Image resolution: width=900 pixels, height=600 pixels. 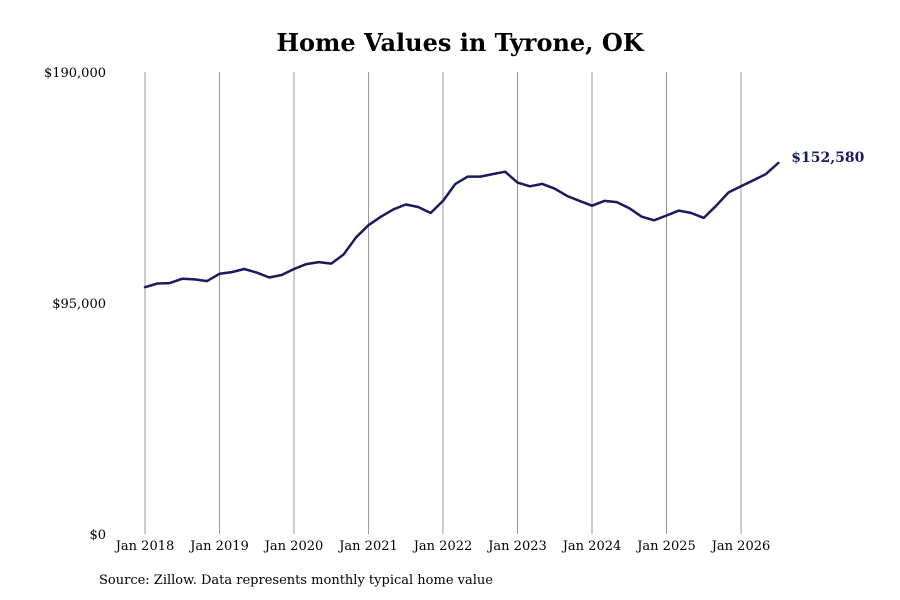 What do you see at coordinates (591, 546) in the screenshot?
I see `x-tick-label: Jan 2024` at bounding box center [591, 546].